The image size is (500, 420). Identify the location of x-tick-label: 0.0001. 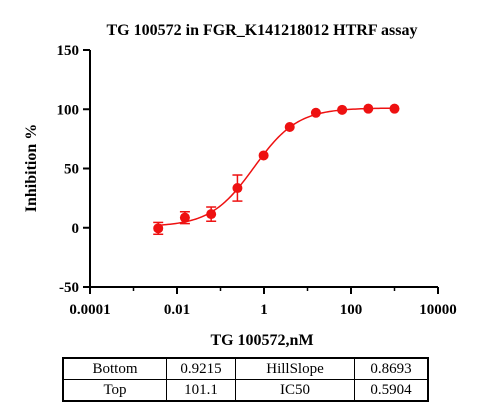
(89, 310).